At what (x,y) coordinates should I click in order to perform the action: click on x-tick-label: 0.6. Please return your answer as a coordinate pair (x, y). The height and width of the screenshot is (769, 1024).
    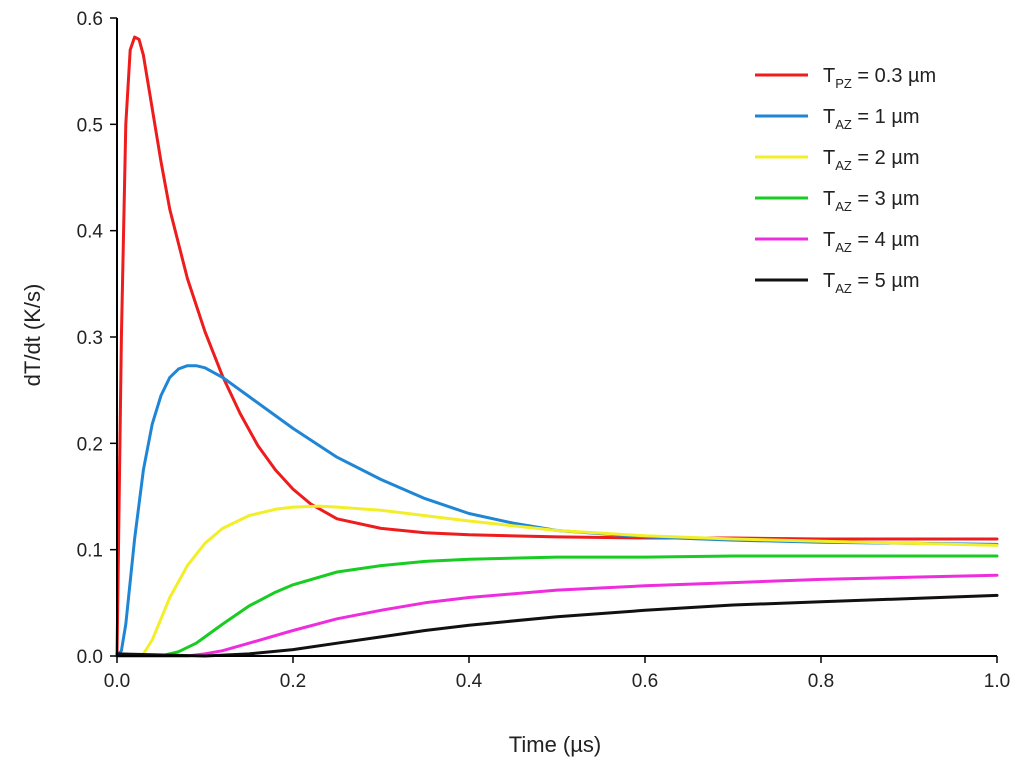
    Looking at the image, I should click on (645, 681).